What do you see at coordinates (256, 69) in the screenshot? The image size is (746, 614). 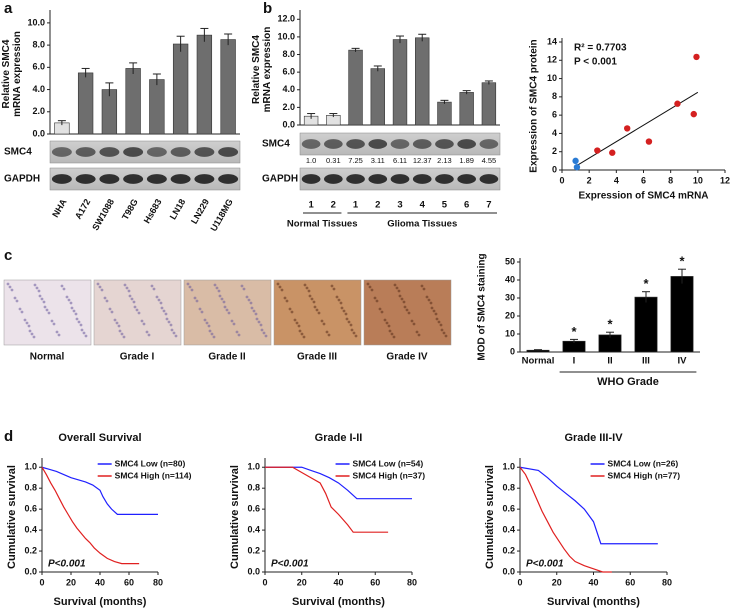 I see `y-axis-label: Relative SMC4` at bounding box center [256, 69].